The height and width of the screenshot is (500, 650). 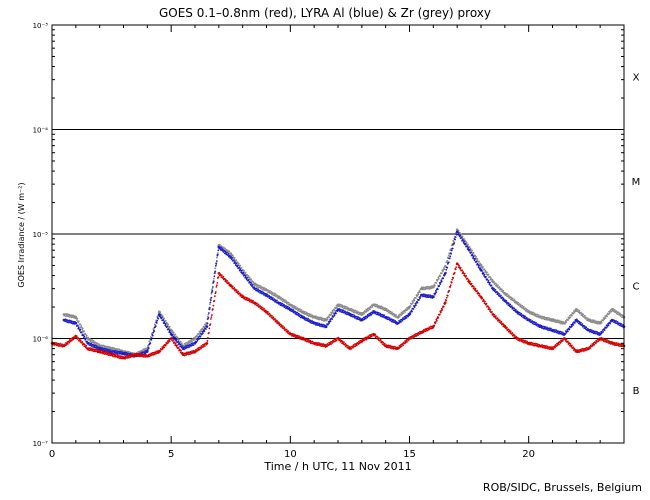 What do you see at coordinates (41, 444) in the screenshot?
I see `y-tick-label: 10⁻⁷` at bounding box center [41, 444].